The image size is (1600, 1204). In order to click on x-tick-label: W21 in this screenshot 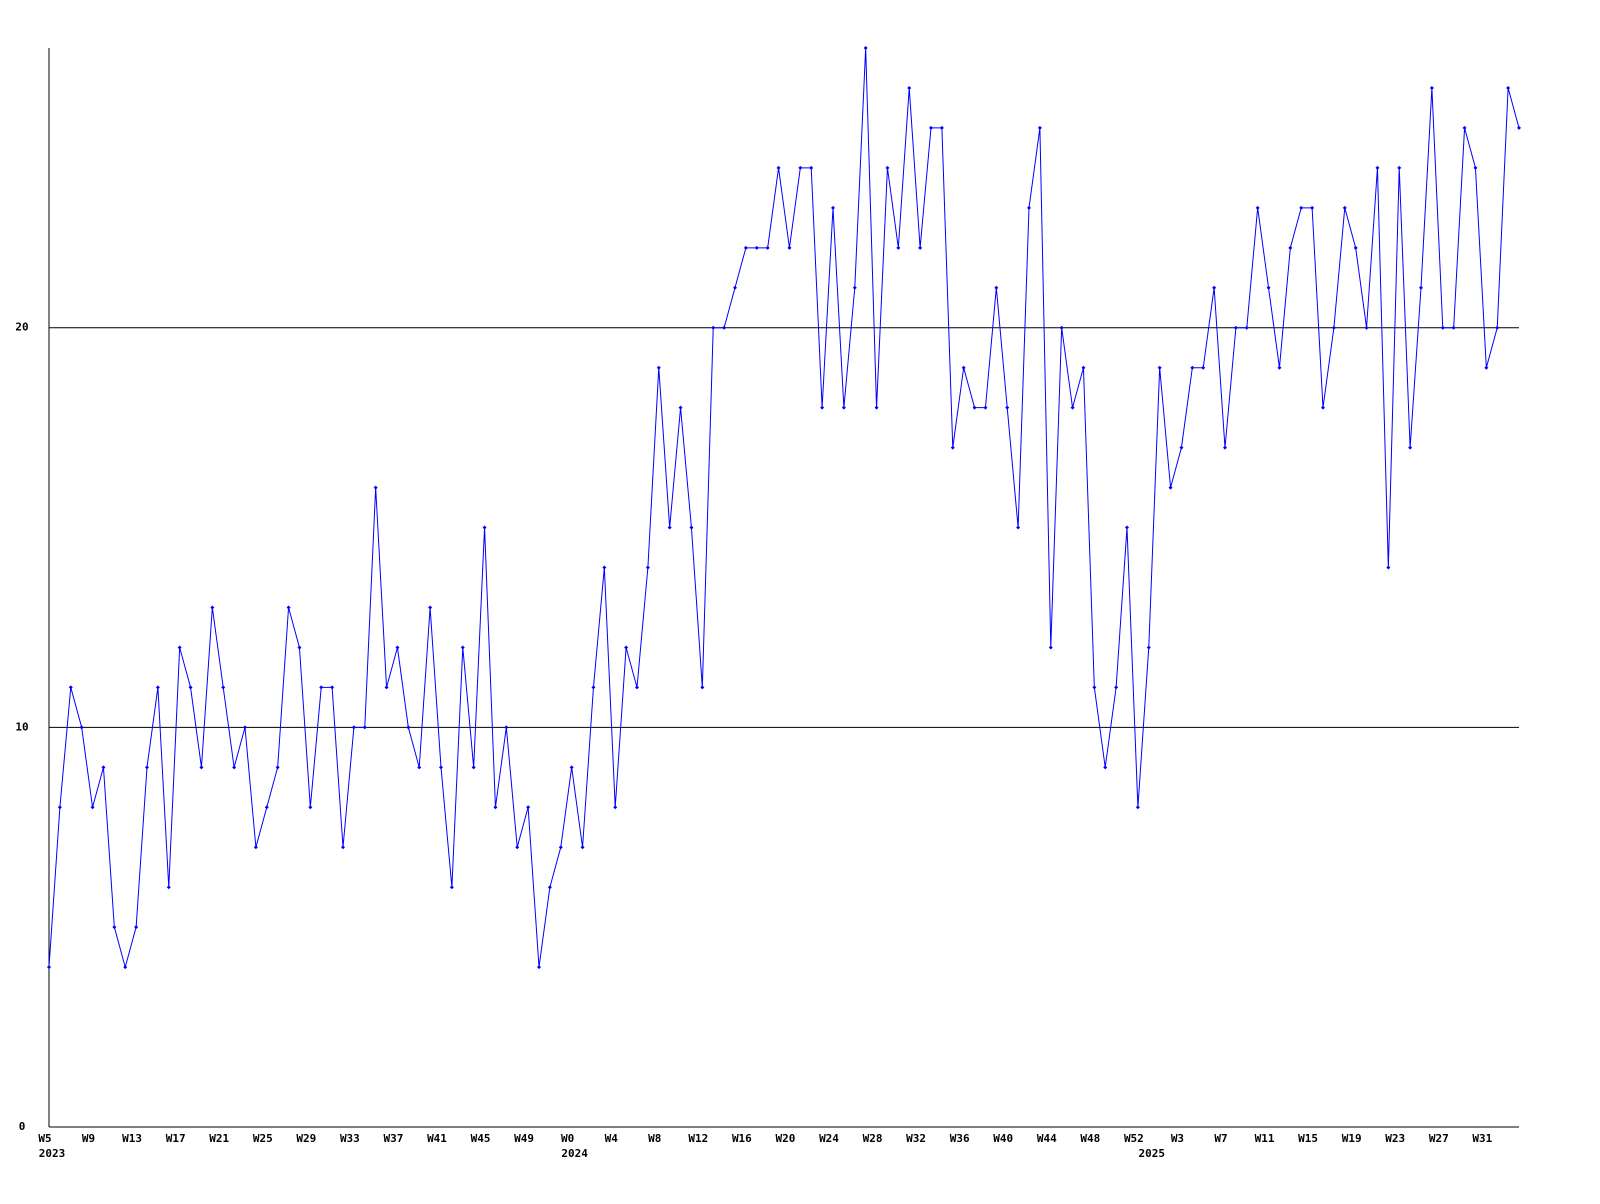, I will do `click(219, 1138)`.